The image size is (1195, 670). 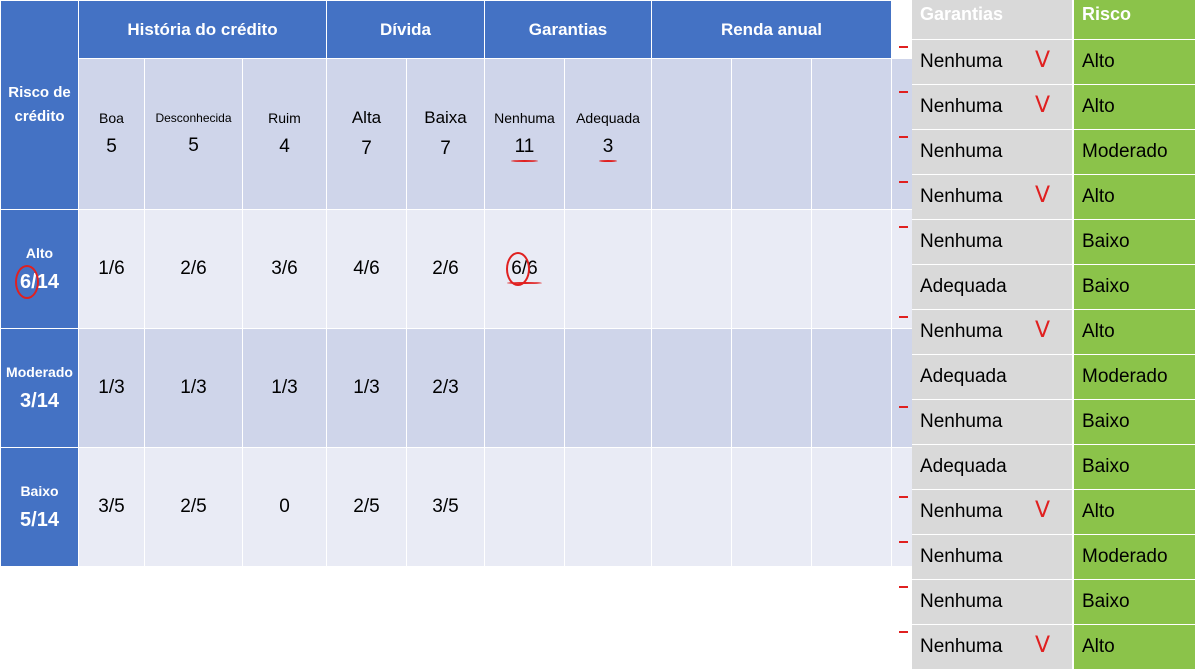 What do you see at coordinates (608, 134) in the screenshot?
I see `category-adequada: Adequada 3` at bounding box center [608, 134].